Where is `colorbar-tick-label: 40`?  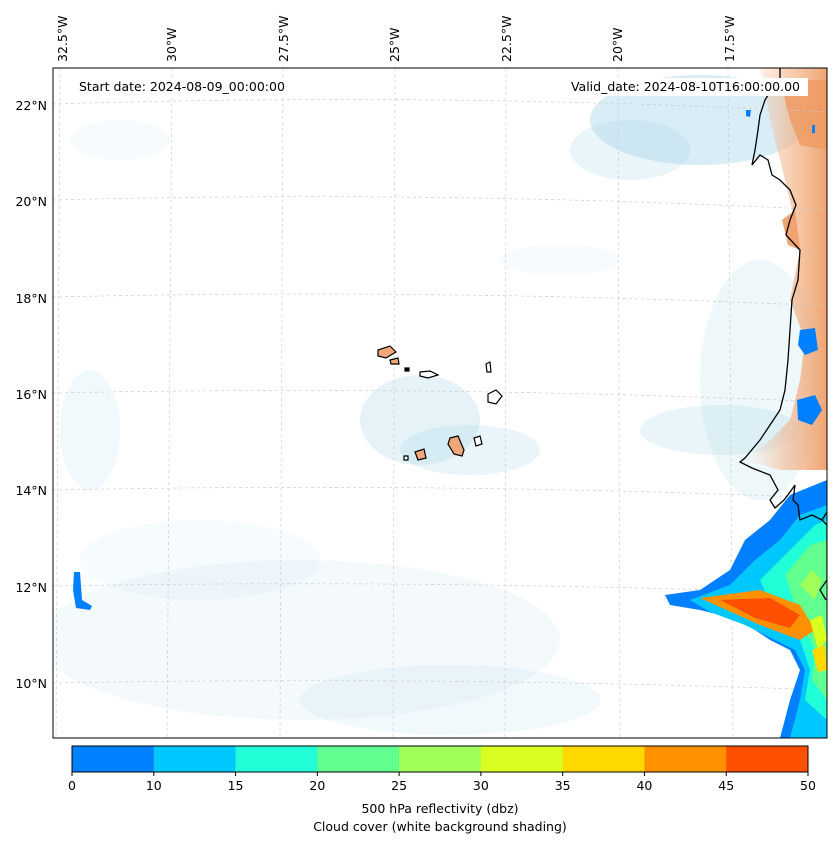 colorbar-tick-label: 40 is located at coordinates (644, 785).